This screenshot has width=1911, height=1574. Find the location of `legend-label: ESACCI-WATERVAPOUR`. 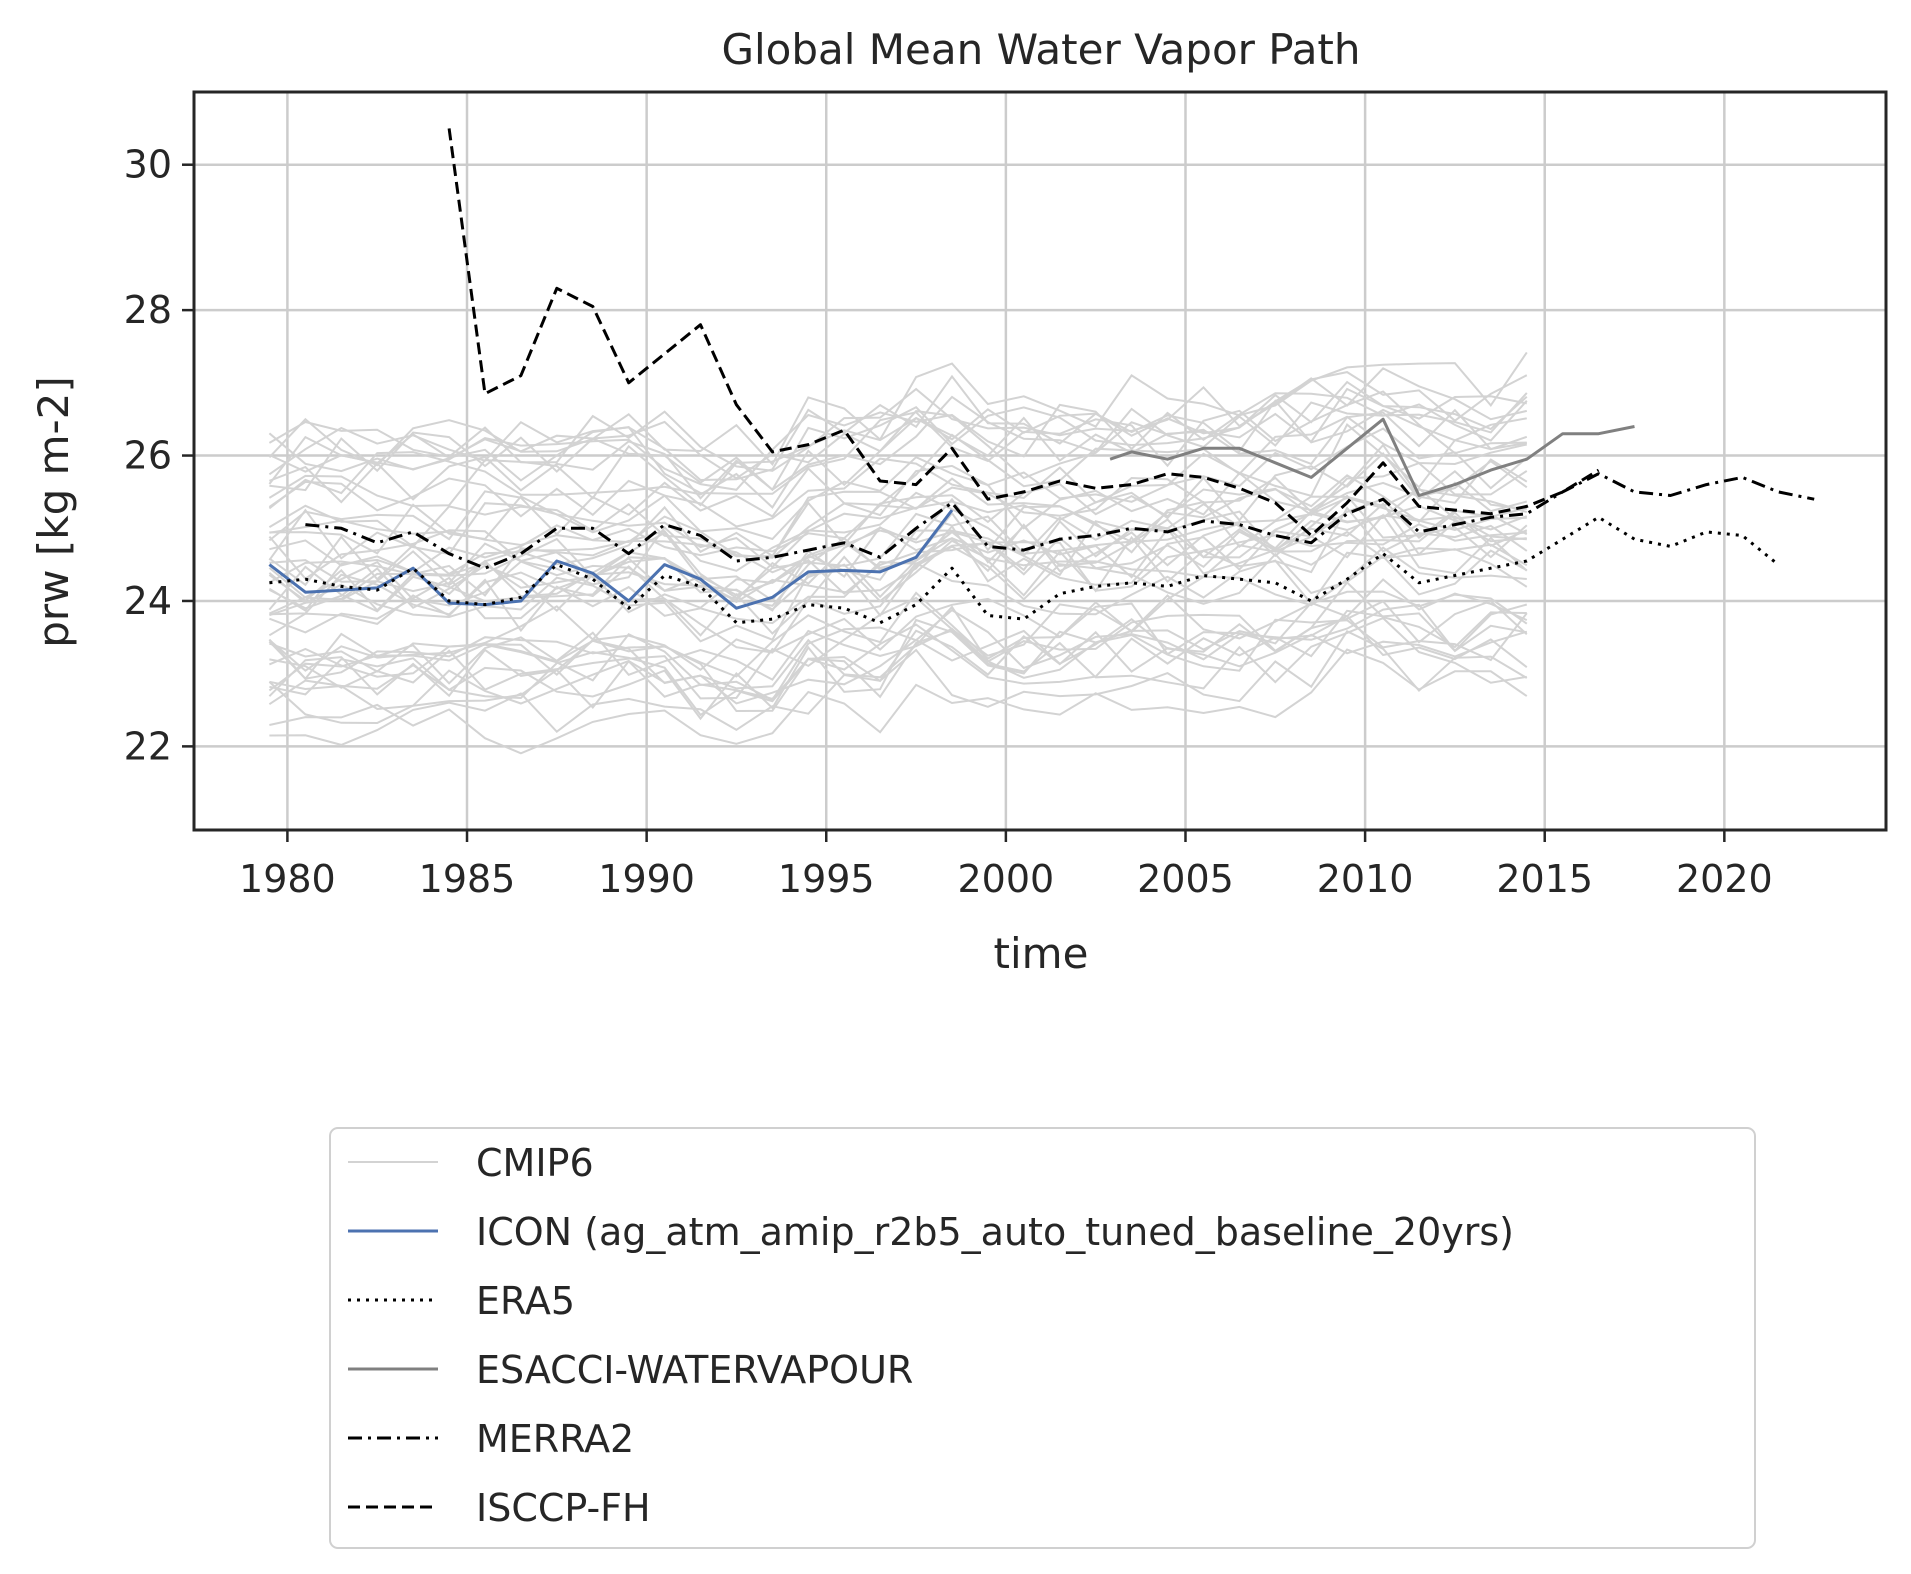

legend-label: ESACCI-WATERVAPOUR is located at coordinates (694, 1370).